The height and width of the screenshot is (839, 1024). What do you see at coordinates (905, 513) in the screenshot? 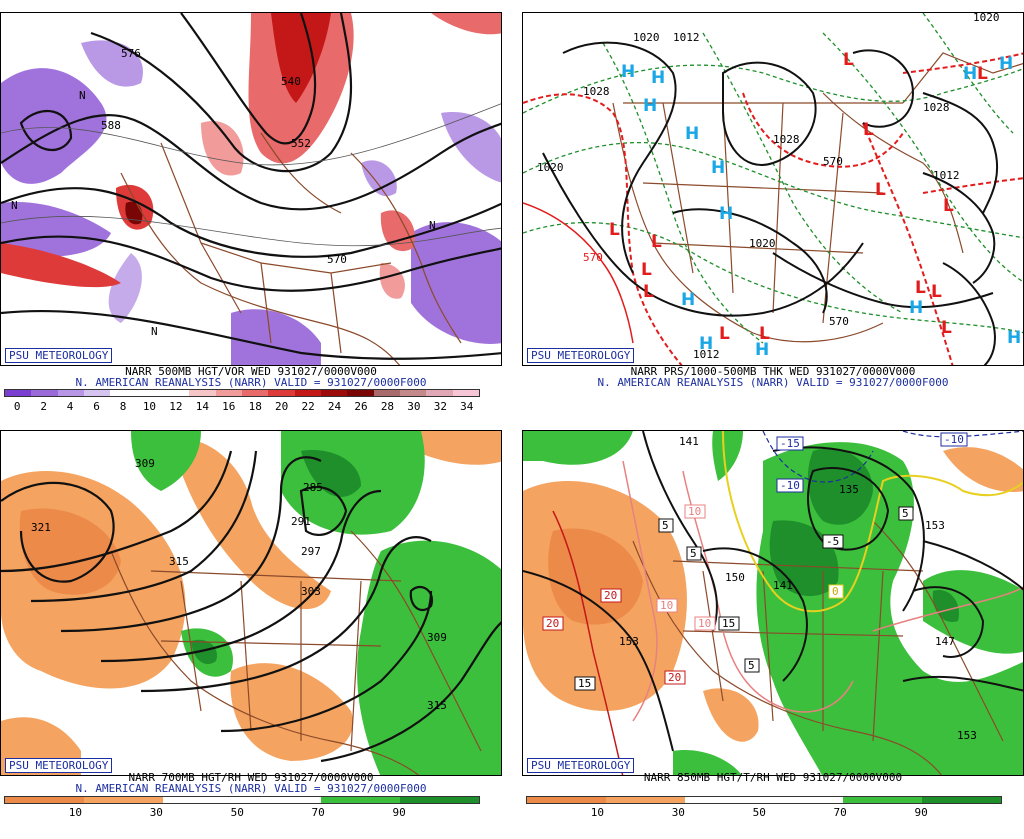
I see `temperature-label: 5` at bounding box center [905, 513].